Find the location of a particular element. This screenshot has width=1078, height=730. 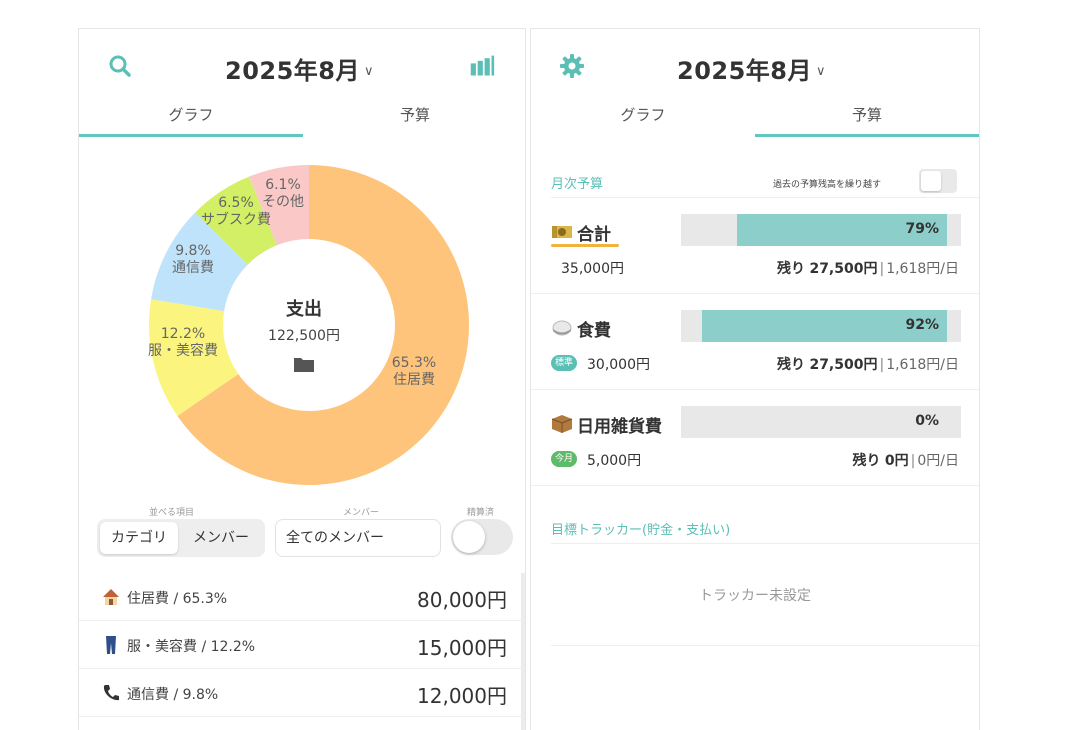

slice-subscription is located at coordinates (236, 220).